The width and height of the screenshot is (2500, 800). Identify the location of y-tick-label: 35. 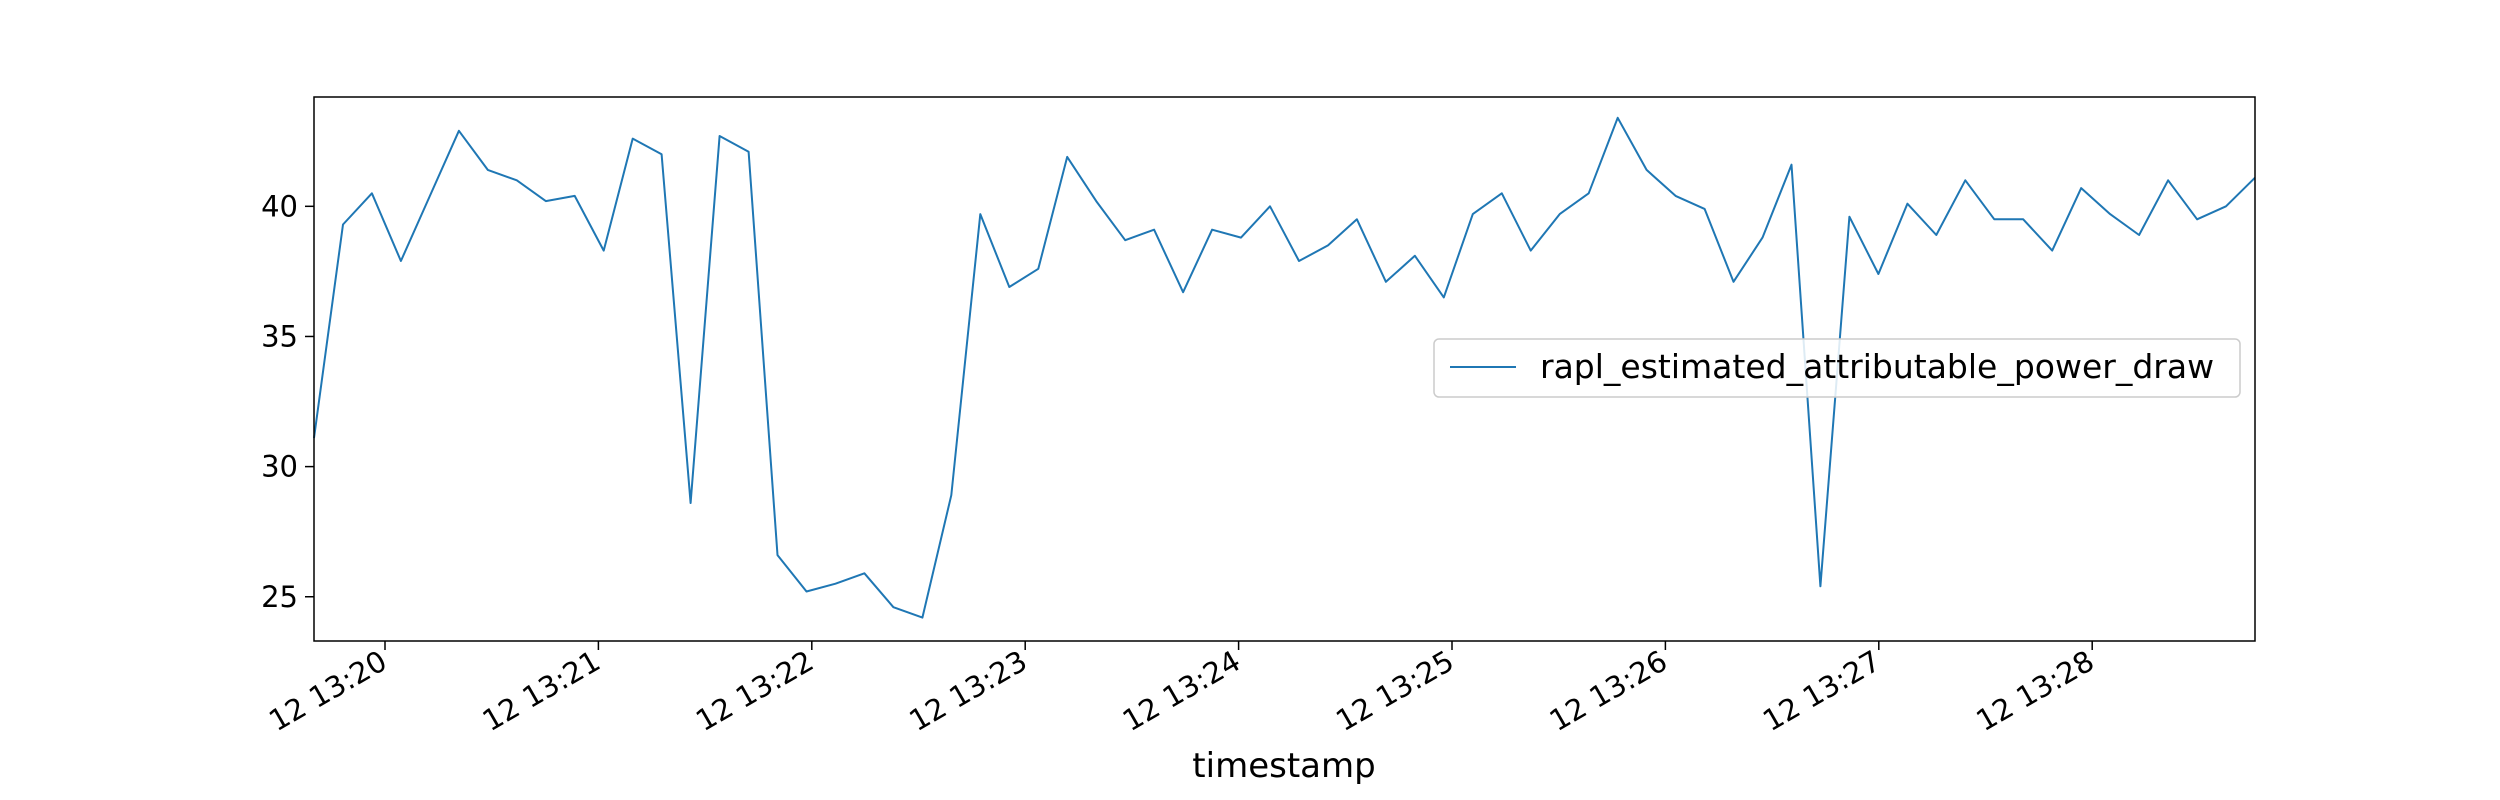
(279, 336).